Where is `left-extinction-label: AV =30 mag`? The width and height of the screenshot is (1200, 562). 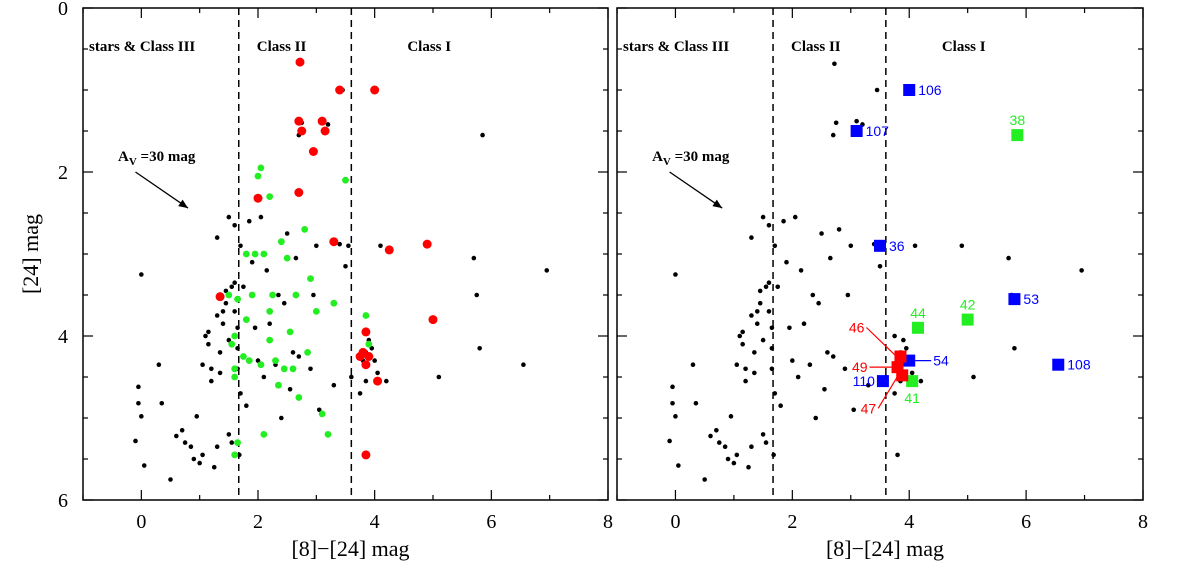 left-extinction-label: AV =30 mag is located at coordinates (157, 158).